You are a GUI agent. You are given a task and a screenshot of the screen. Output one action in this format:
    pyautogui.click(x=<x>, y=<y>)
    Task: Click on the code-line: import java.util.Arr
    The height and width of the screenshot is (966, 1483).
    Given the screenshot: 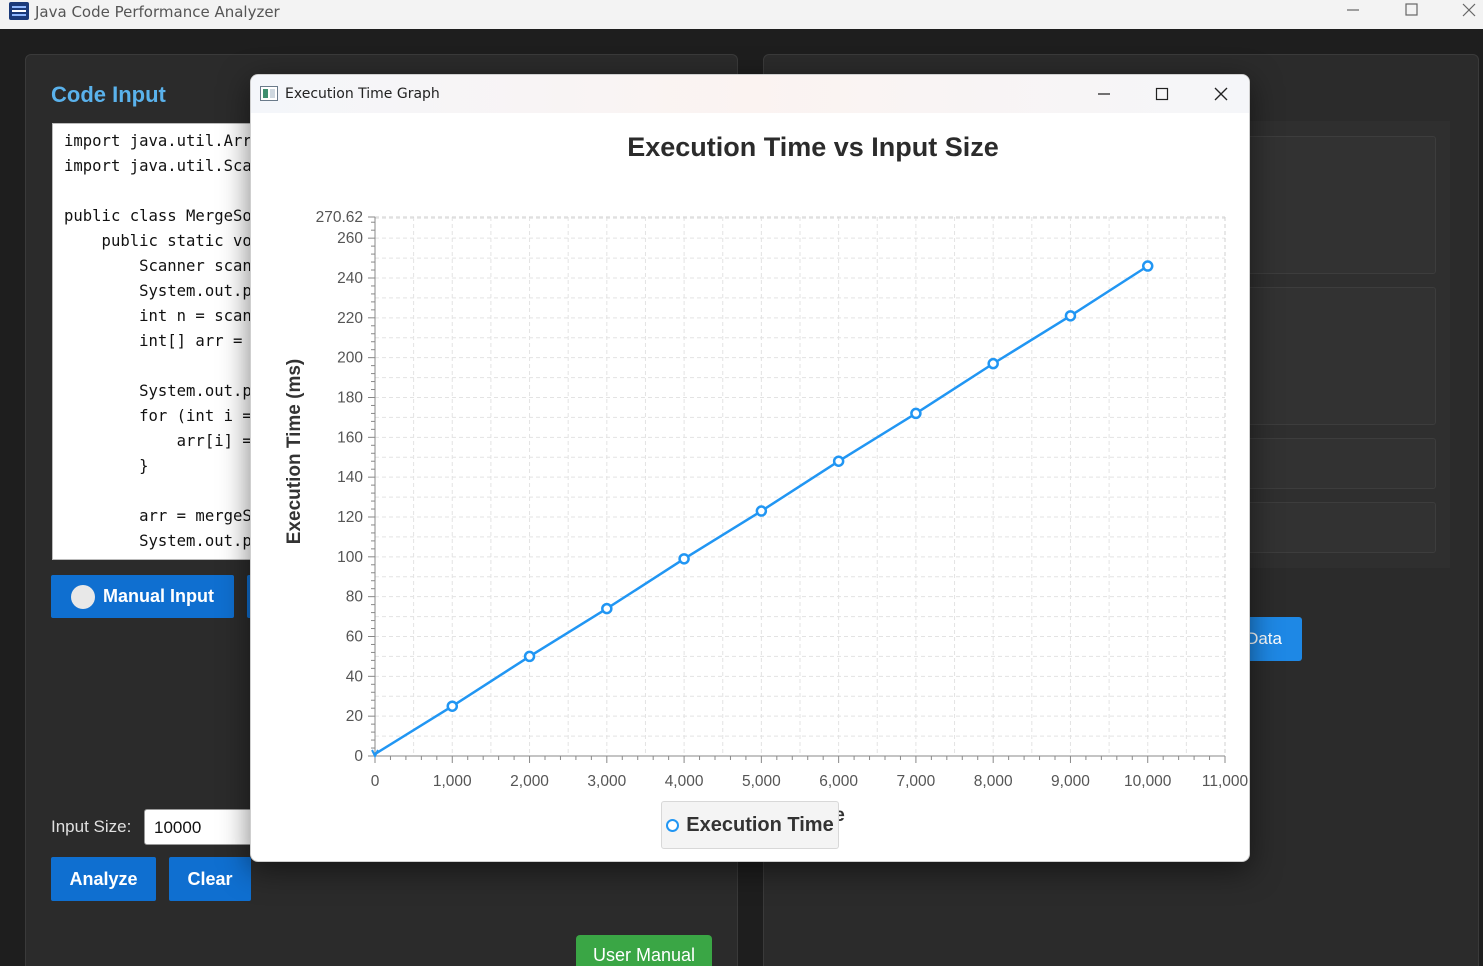 What is the action you would take?
    pyautogui.click(x=158, y=141)
    